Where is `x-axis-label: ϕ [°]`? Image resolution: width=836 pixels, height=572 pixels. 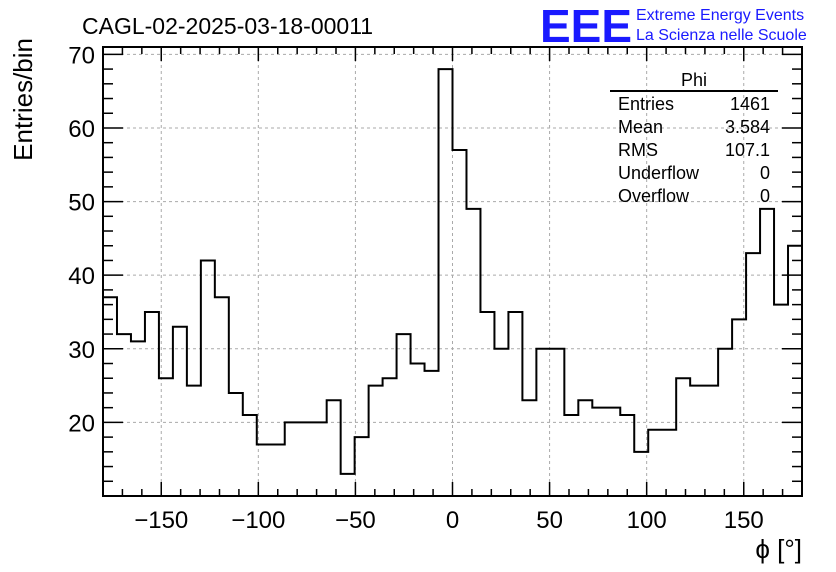 x-axis-label: ϕ [°] is located at coordinates (778, 549).